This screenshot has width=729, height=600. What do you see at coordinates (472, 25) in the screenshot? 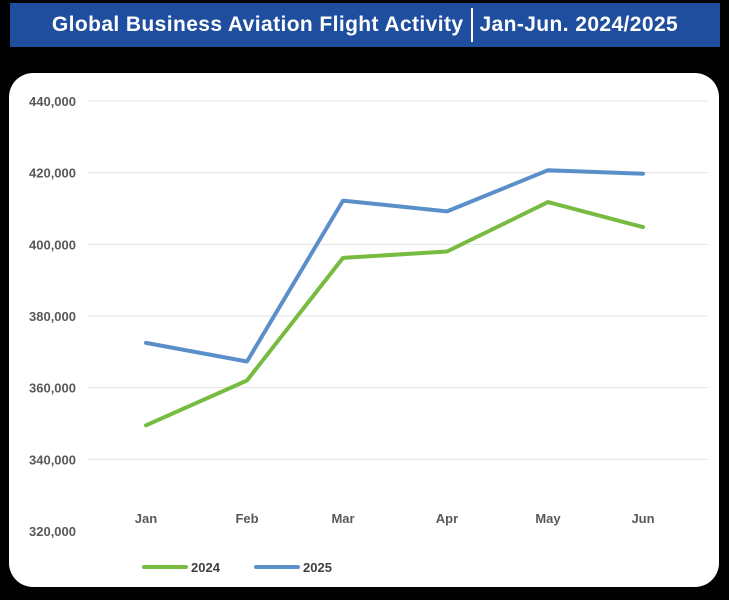
I see `title-separator` at bounding box center [472, 25].